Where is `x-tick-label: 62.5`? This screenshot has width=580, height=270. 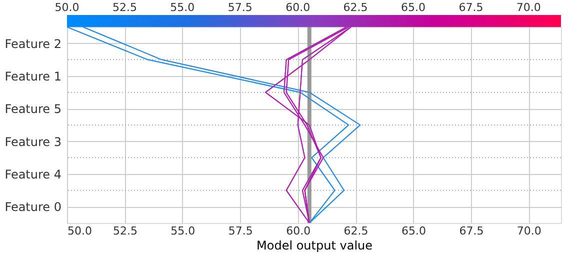 x-tick-label: 62.5 is located at coordinates (356, 231).